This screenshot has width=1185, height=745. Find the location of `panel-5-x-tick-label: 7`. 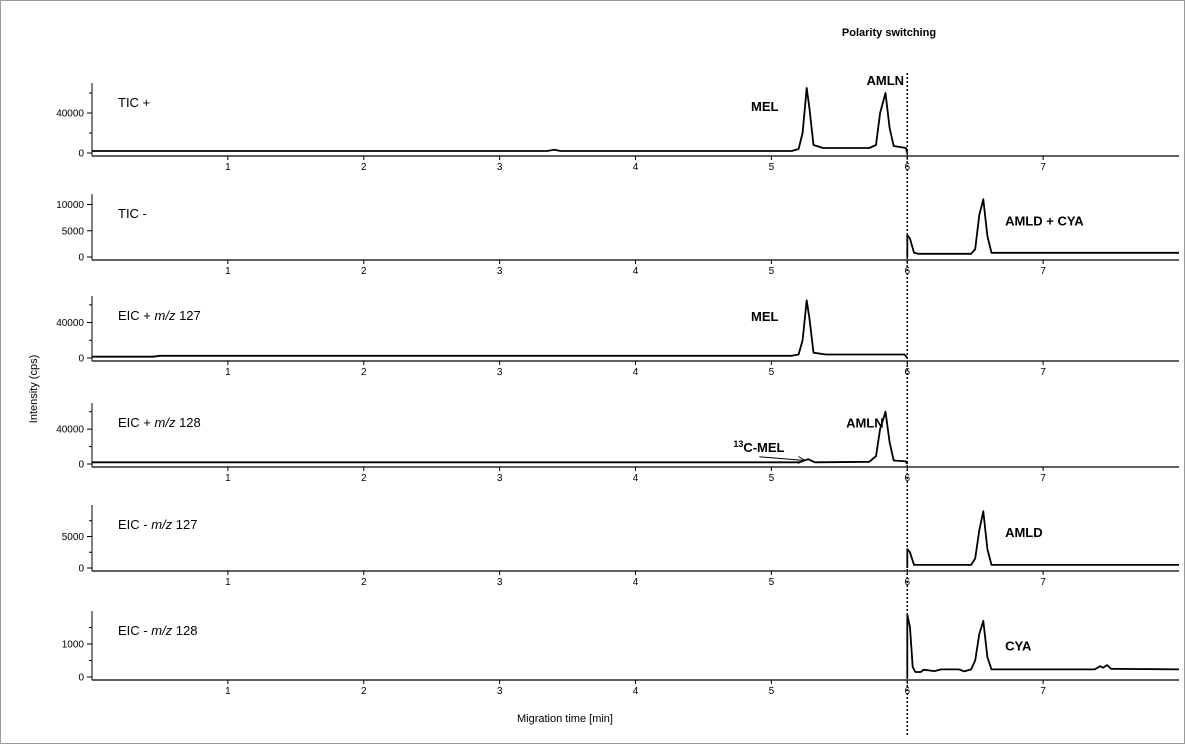

panel-5-x-tick-label: 7 is located at coordinates (1043, 582).